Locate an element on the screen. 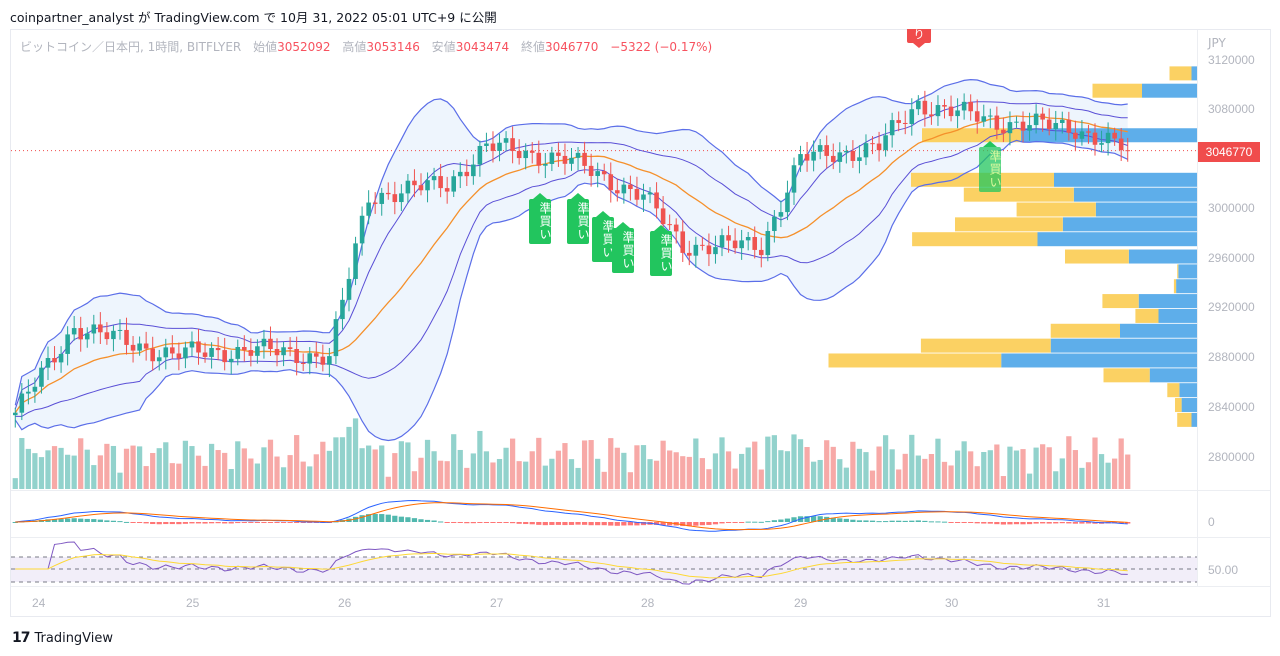  change-value: −5322 (−0.17%) is located at coordinates (661, 47).